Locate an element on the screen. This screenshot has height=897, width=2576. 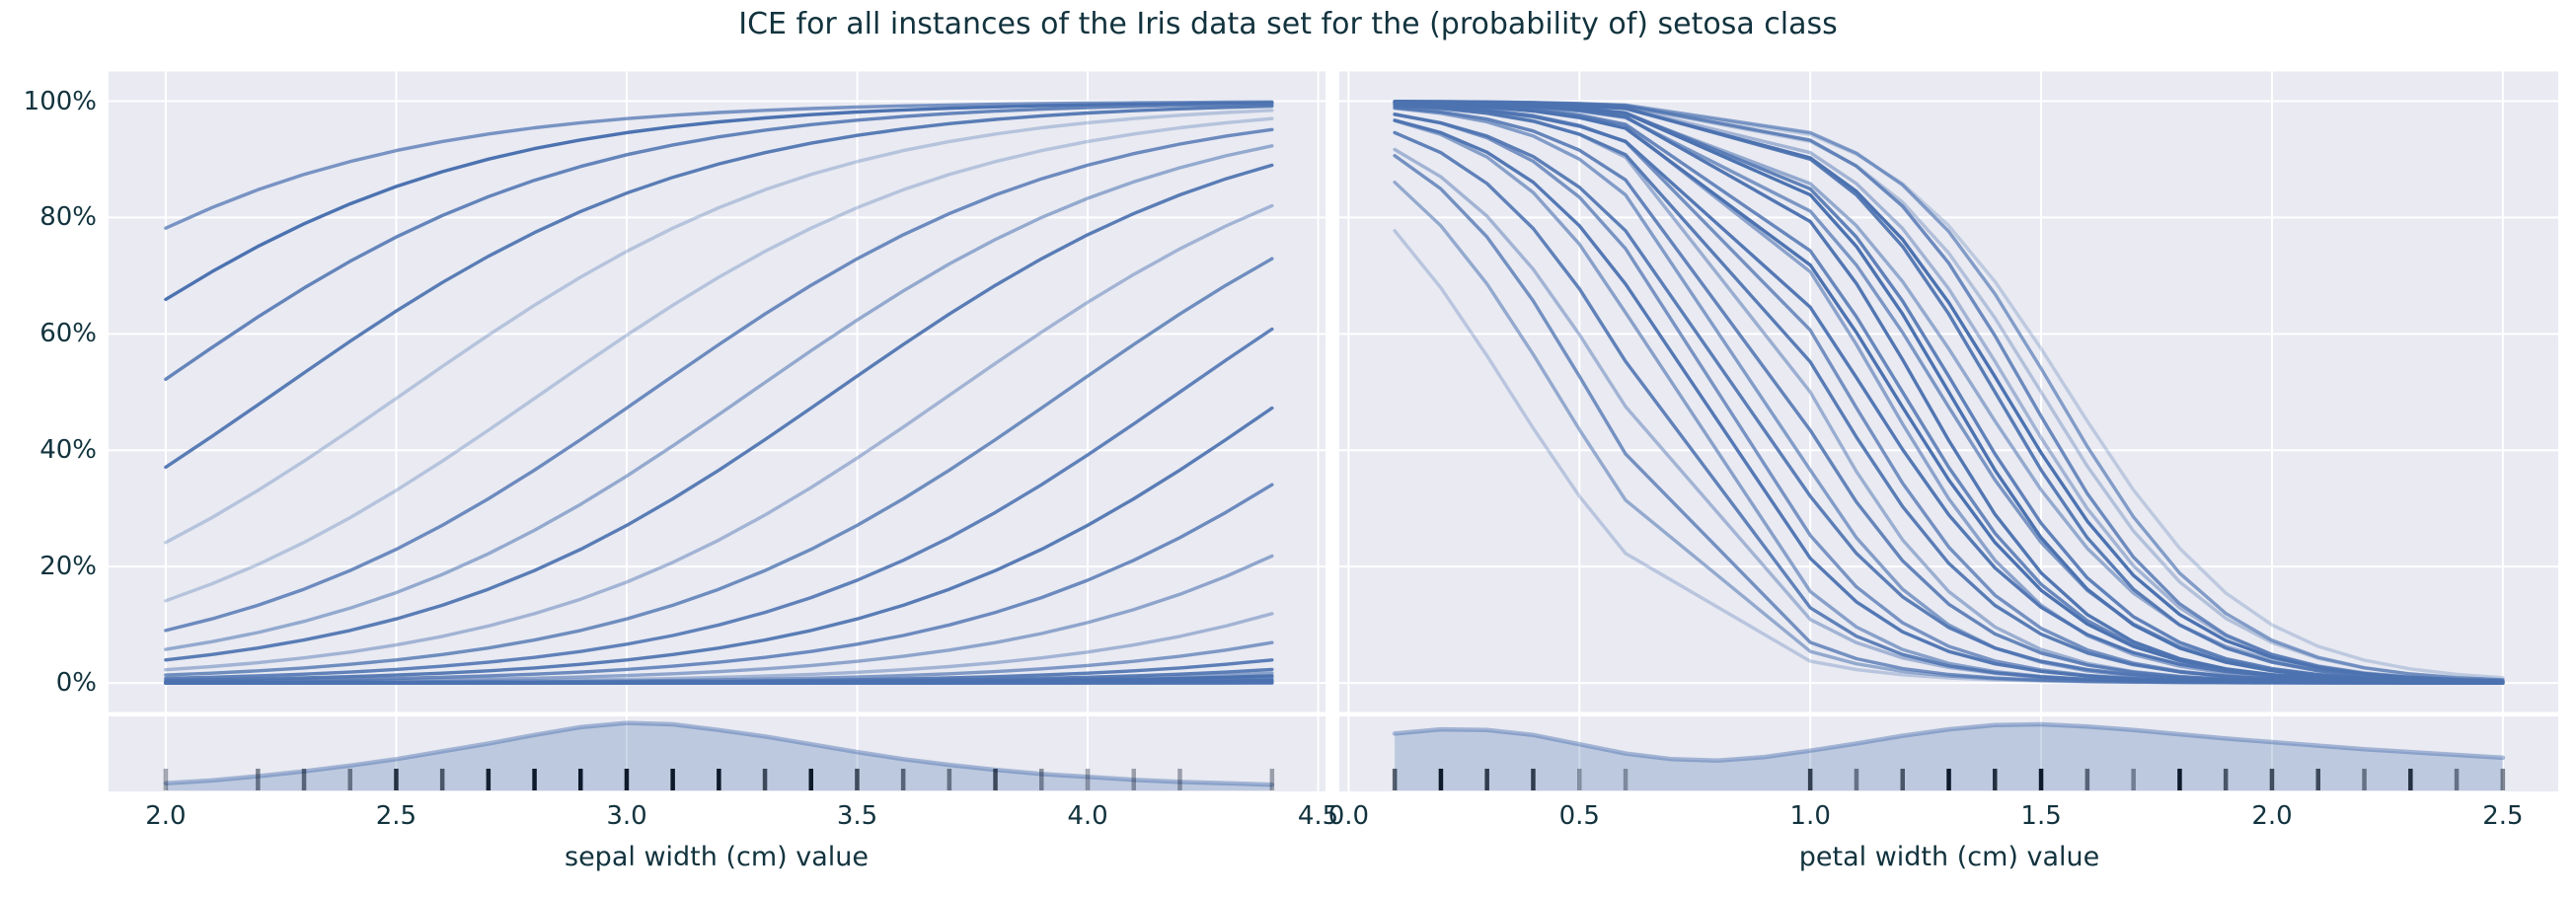
x-tick-label: 3.5 is located at coordinates (857, 816).